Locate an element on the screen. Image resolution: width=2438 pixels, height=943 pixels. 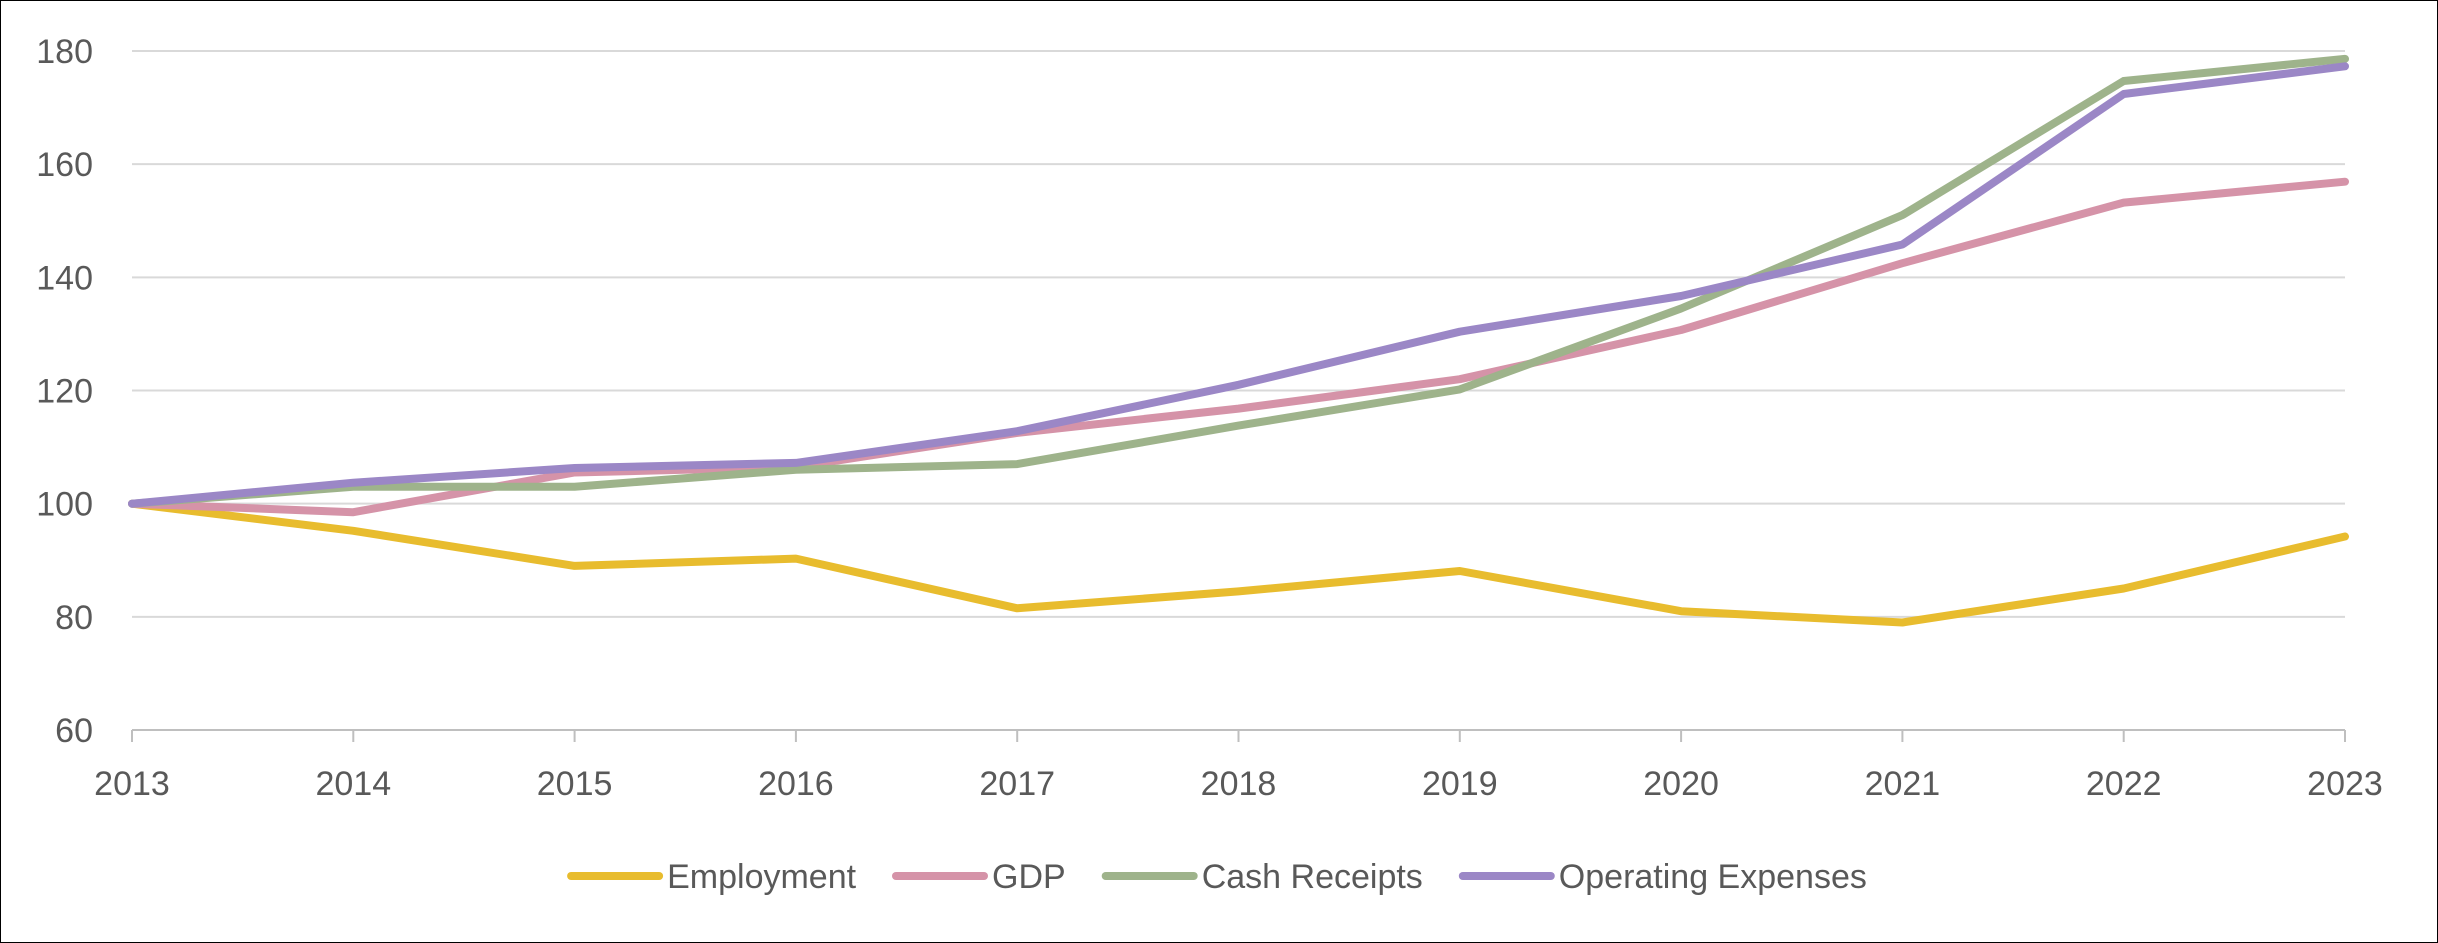
y-tick-label: 100 is located at coordinates (64, 505).